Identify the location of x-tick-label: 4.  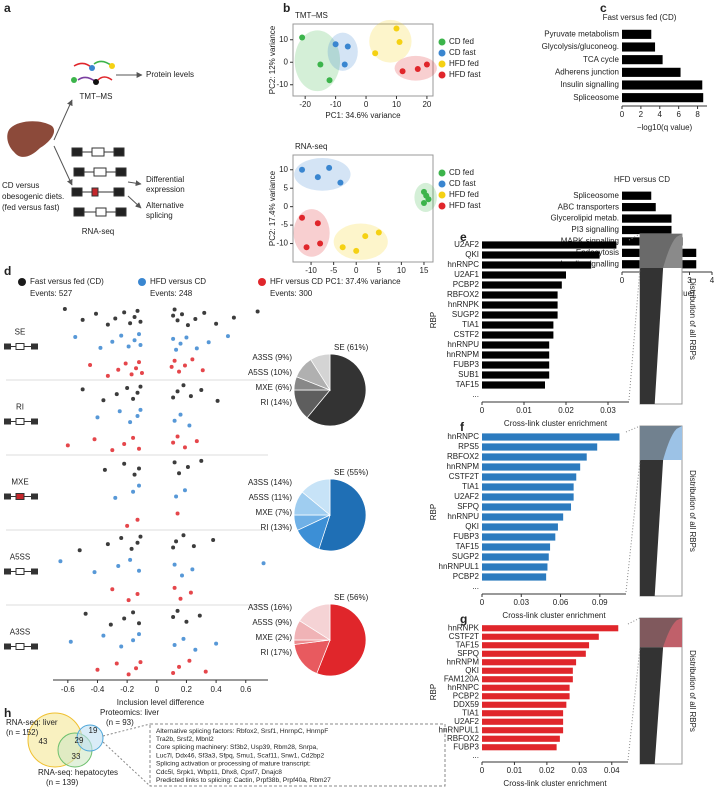
(660, 114).